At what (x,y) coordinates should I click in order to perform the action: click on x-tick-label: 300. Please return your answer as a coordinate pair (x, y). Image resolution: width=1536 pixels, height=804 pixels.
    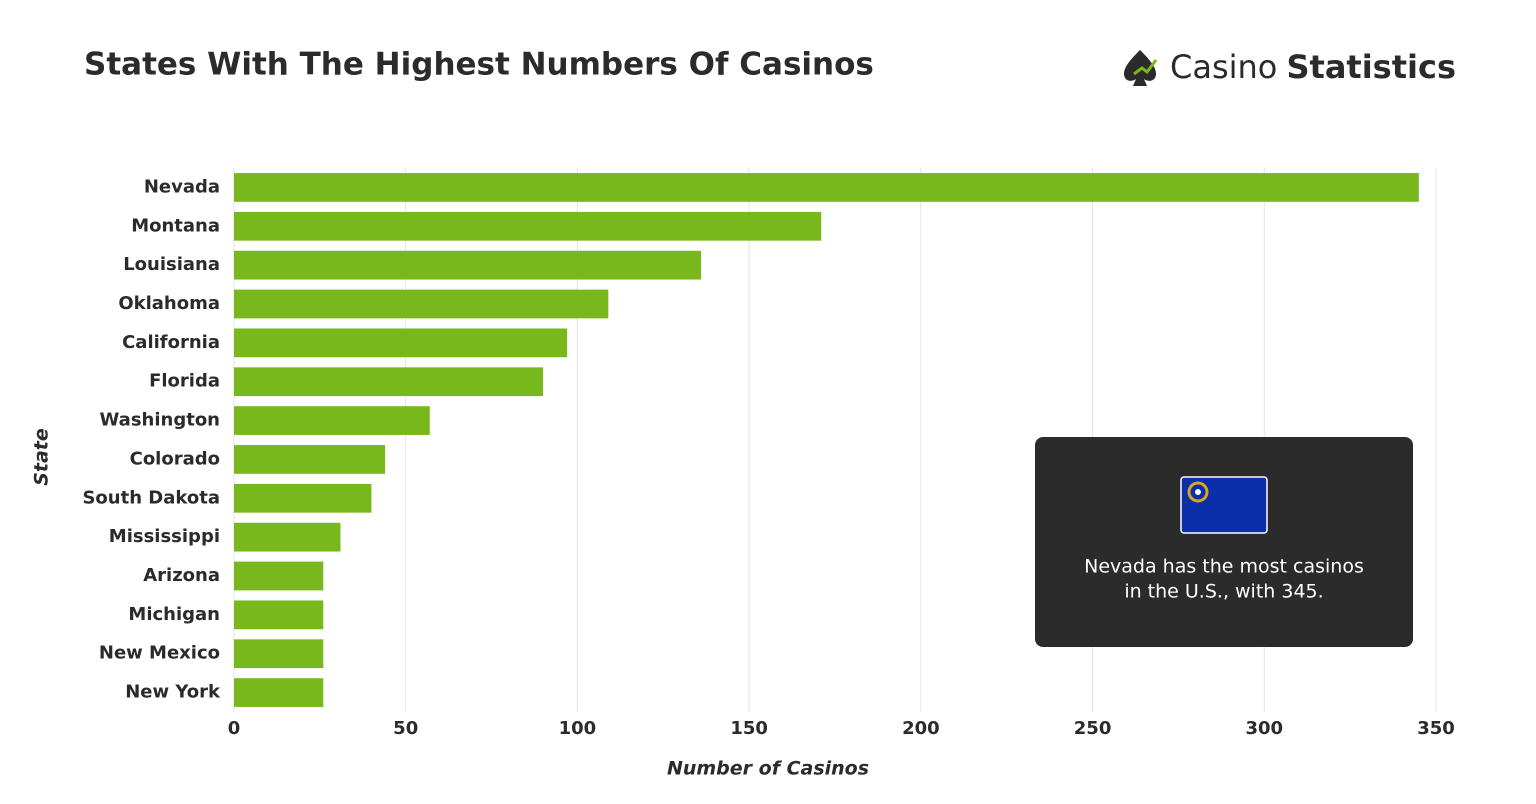
    Looking at the image, I should click on (1264, 728).